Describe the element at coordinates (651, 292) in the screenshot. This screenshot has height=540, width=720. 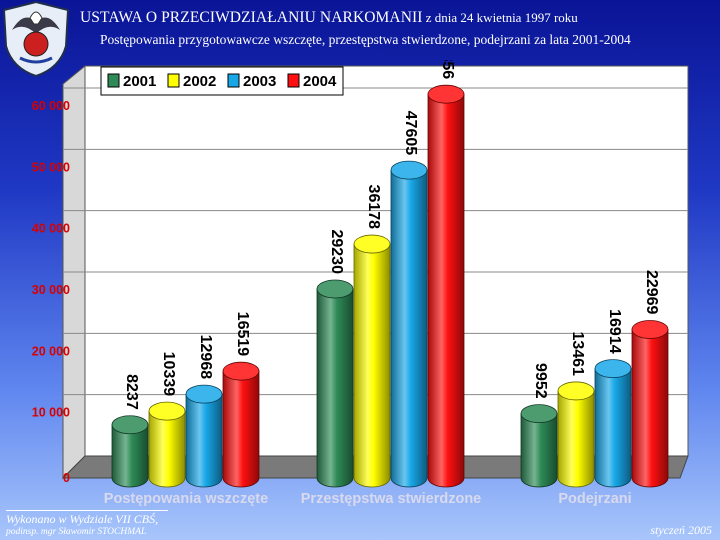
I see `data-label: 22969` at that location.